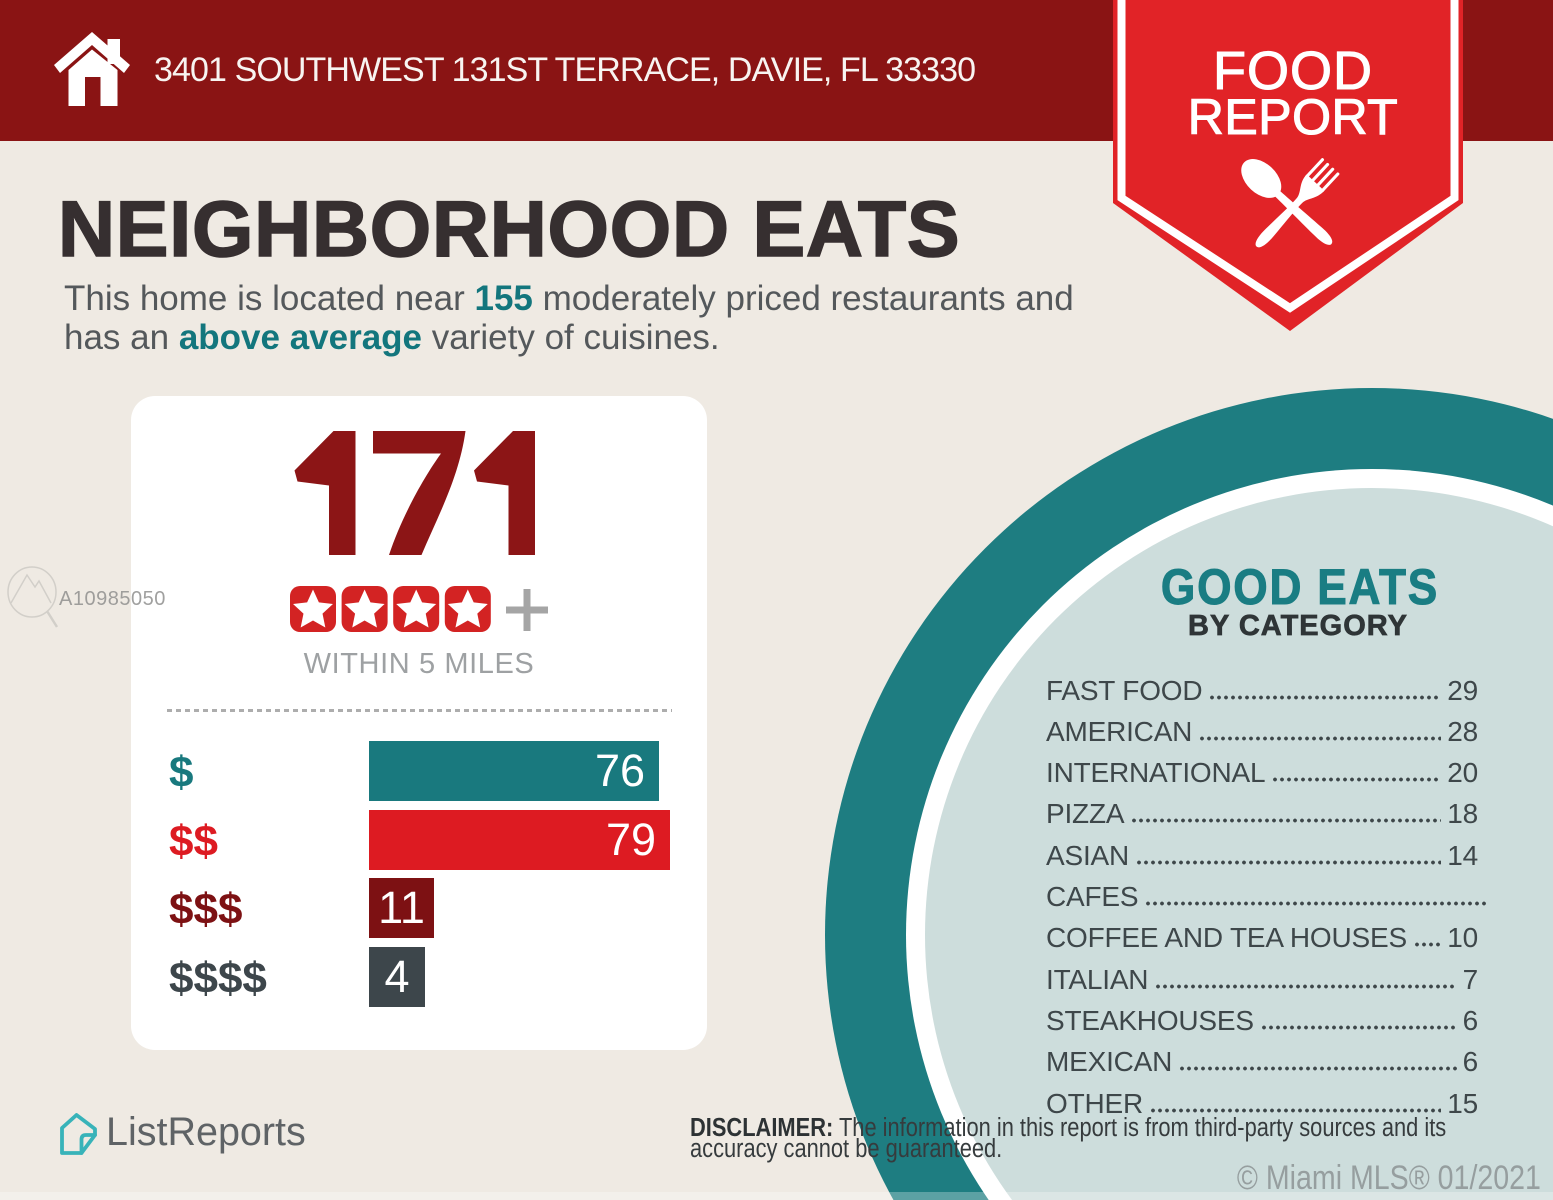 Image resolution: width=1553 pixels, height=1200 pixels. I want to click on svg-text: REPORT, so click(1293, 117).